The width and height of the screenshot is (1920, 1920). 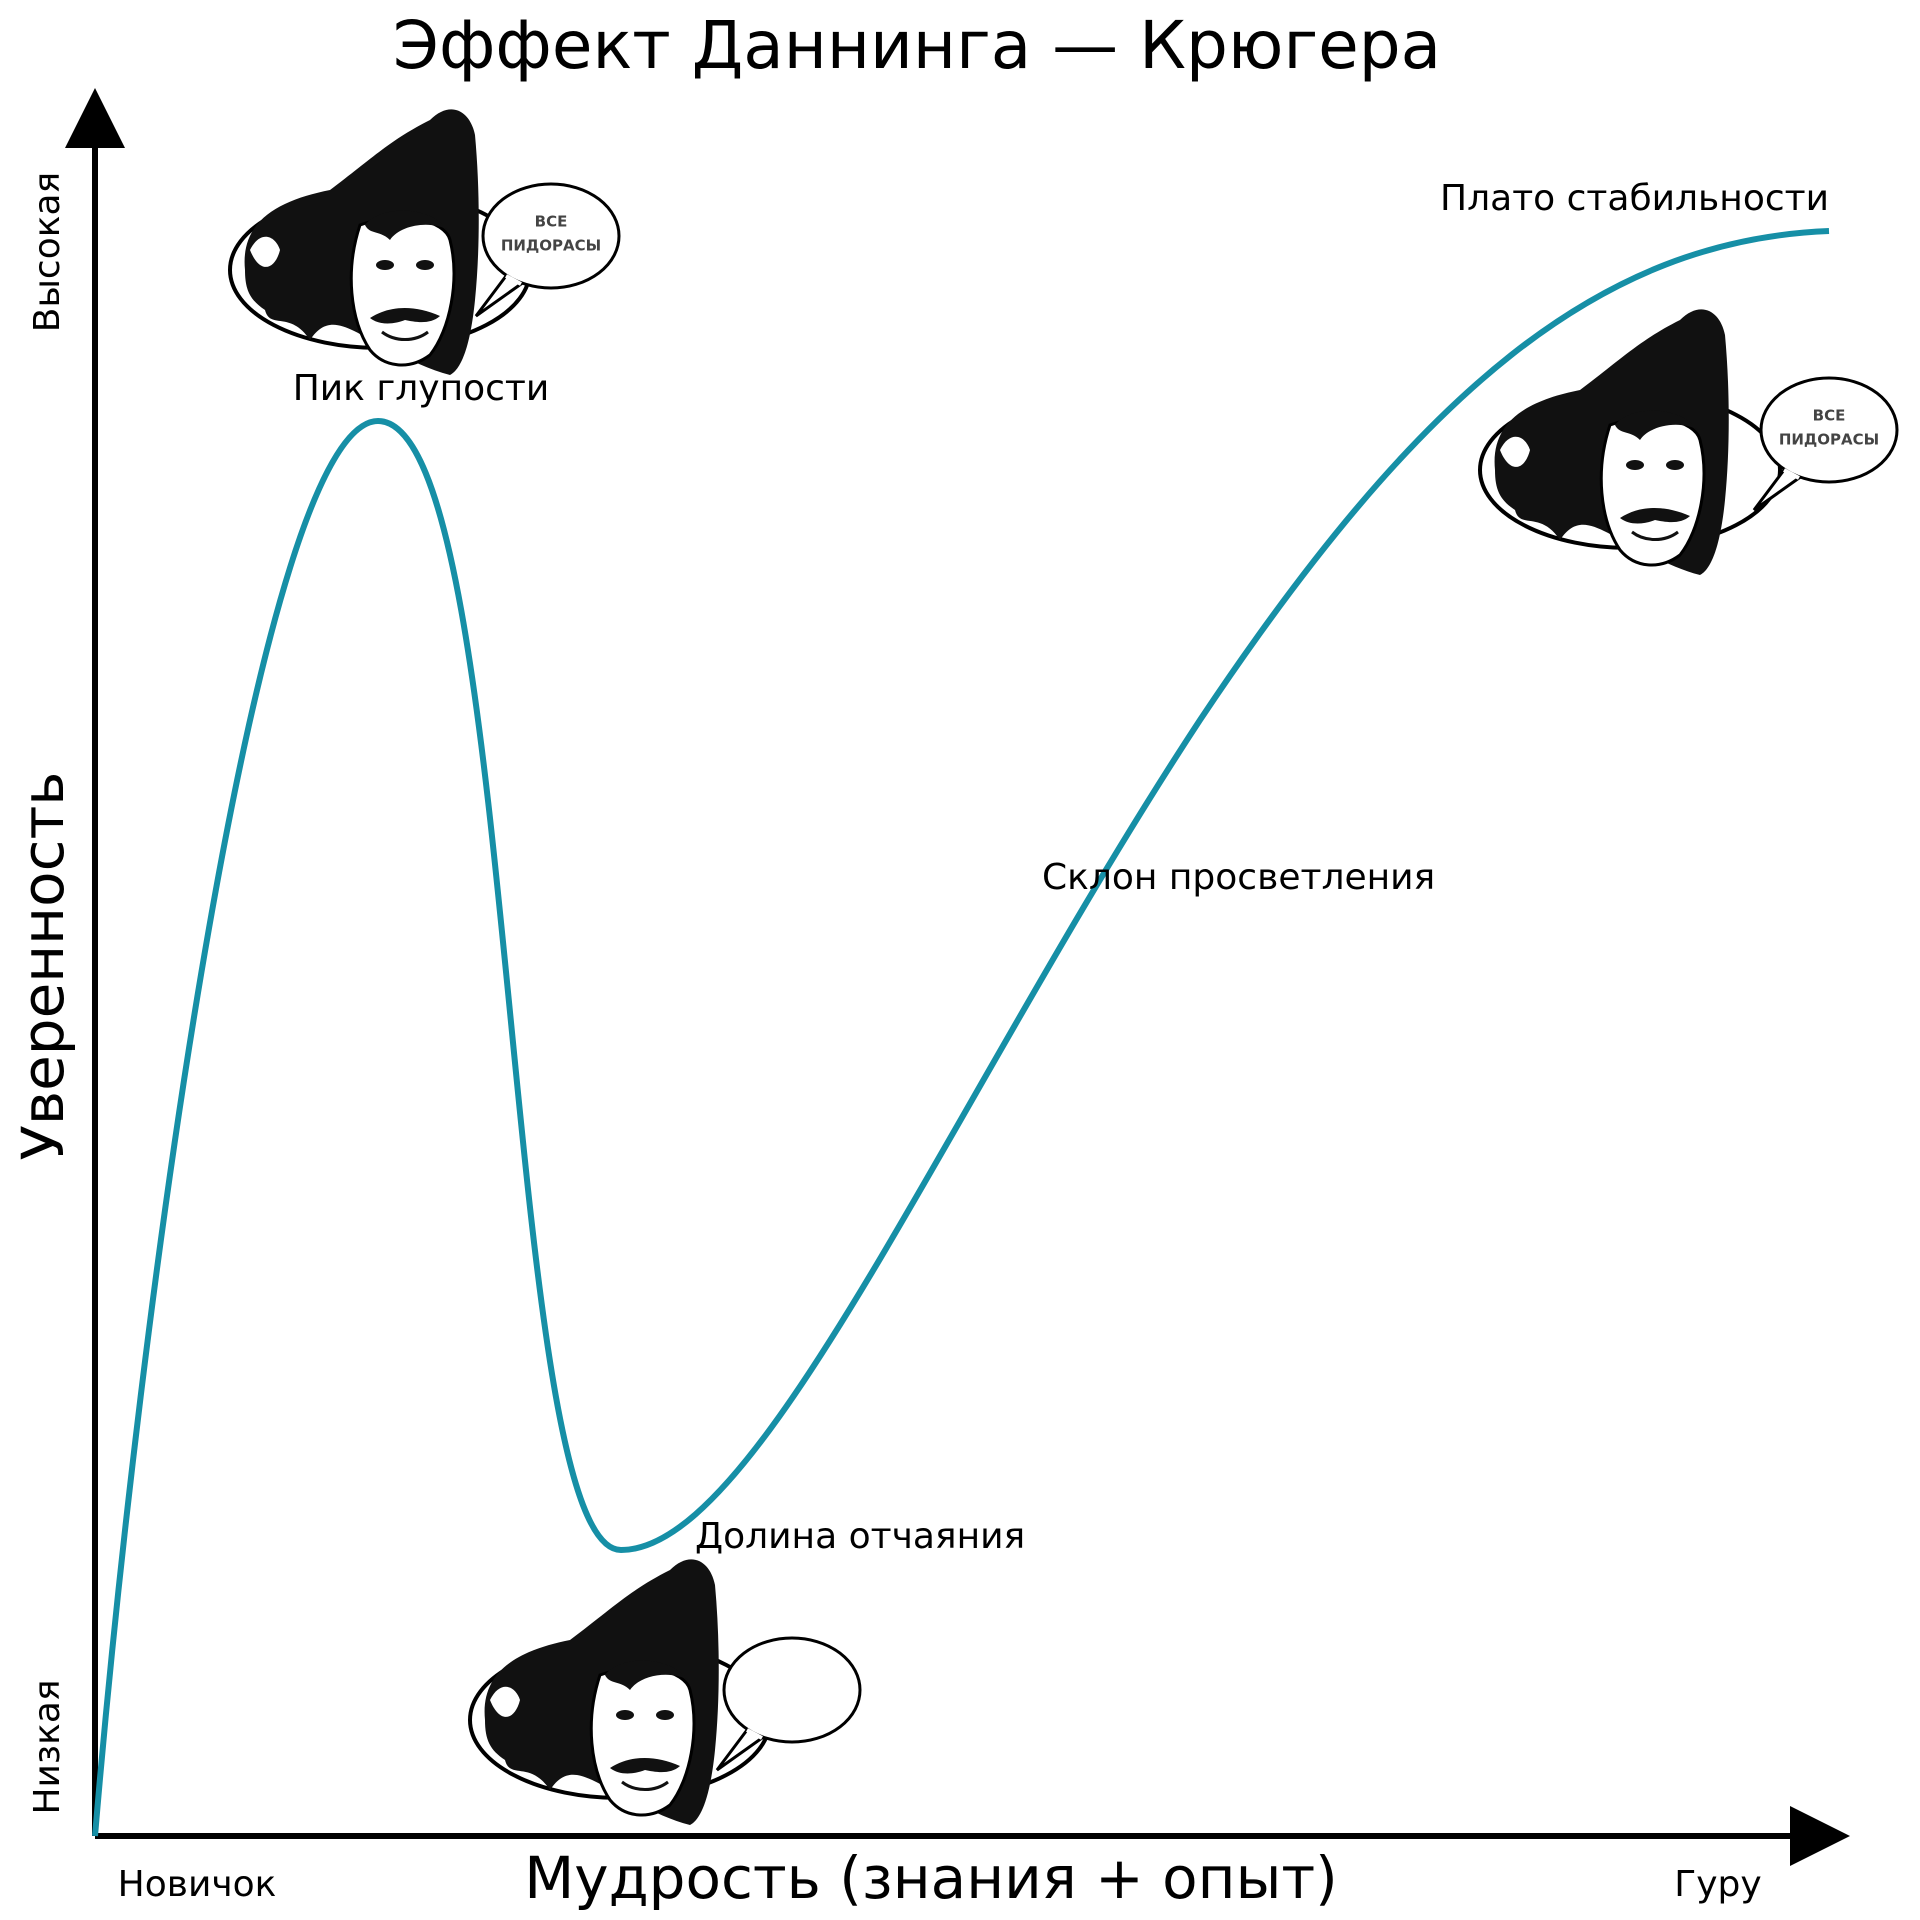 I want to click on x-high-label: Гуру, so click(x=1717, y=1884).